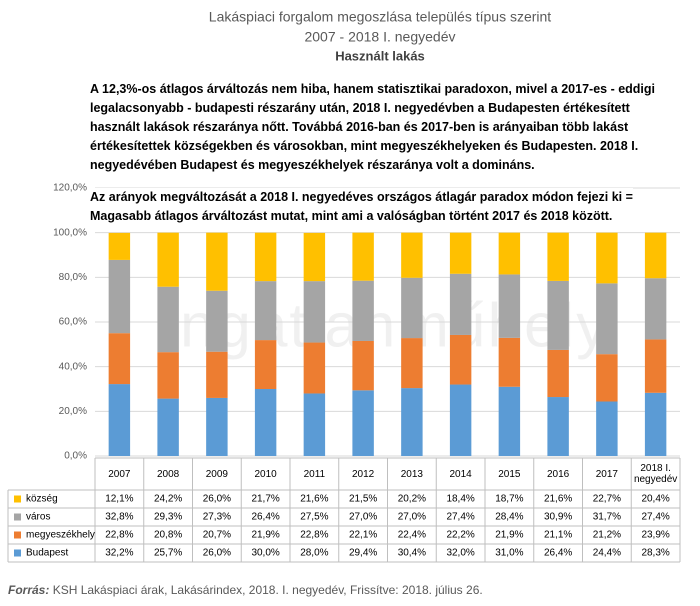 The width and height of the screenshot is (700, 606). What do you see at coordinates (607, 499) in the screenshot?
I see `table-value: 22,7%` at bounding box center [607, 499].